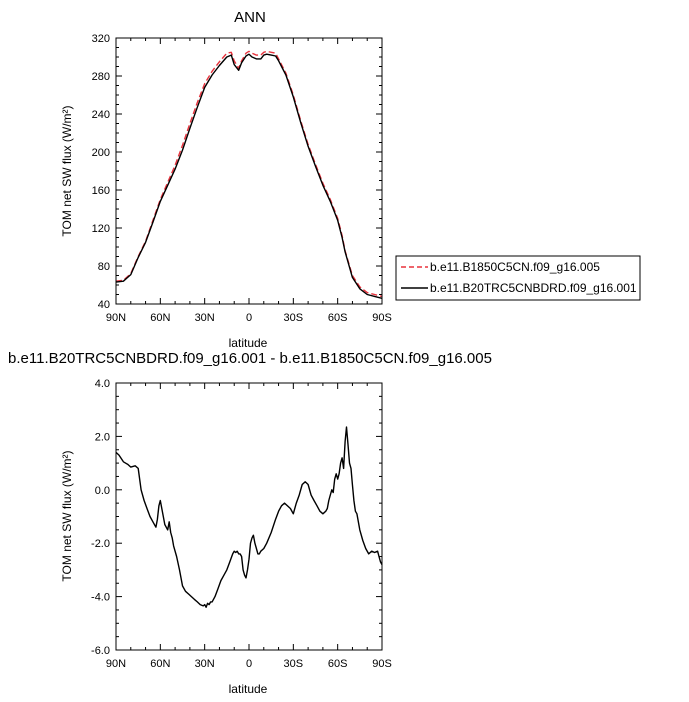 The width and height of the screenshot is (689, 702). I want to click on bottom-plot-frame, so click(249, 516).